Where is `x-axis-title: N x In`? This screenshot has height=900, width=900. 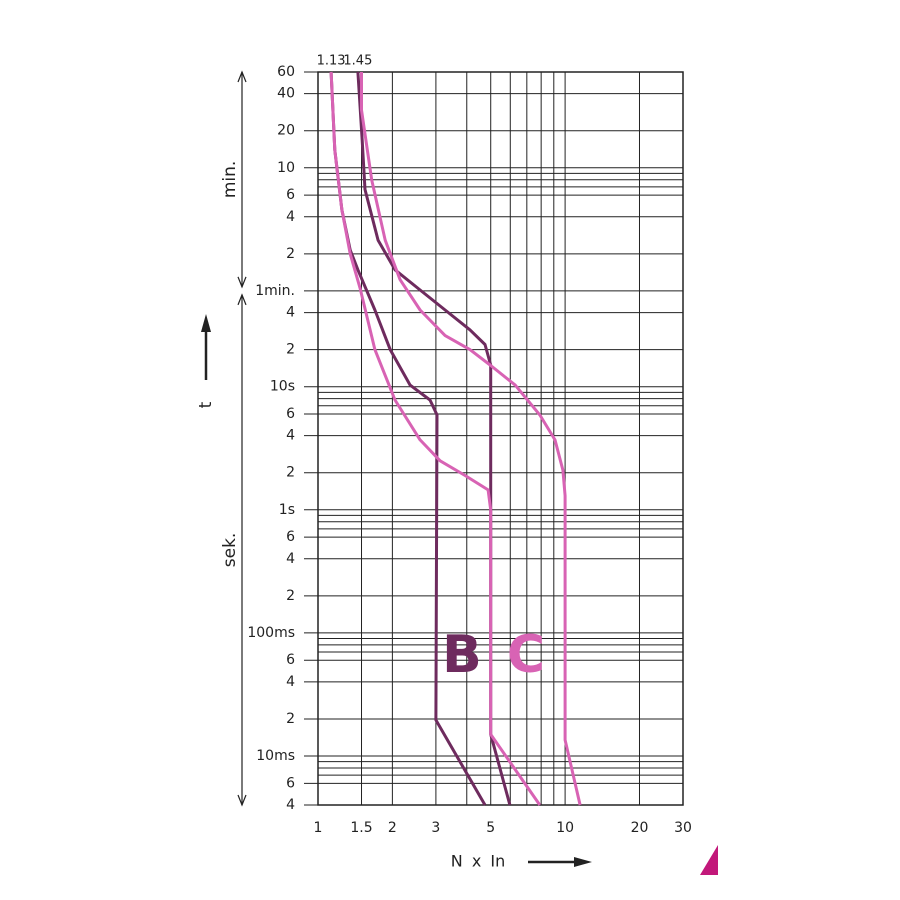
x-axis-title: N x In is located at coordinates (478, 861).